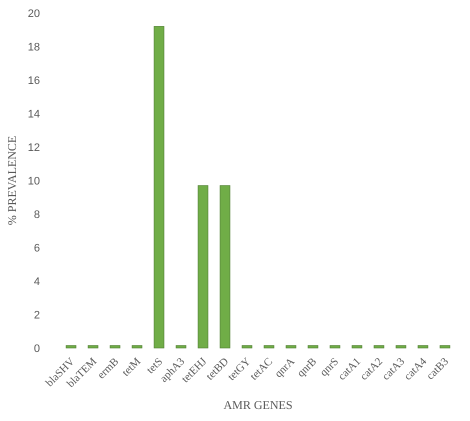 This screenshot has height=421, width=470. What do you see at coordinates (37, 214) in the screenshot?
I see `y-tick-label: 8` at bounding box center [37, 214].